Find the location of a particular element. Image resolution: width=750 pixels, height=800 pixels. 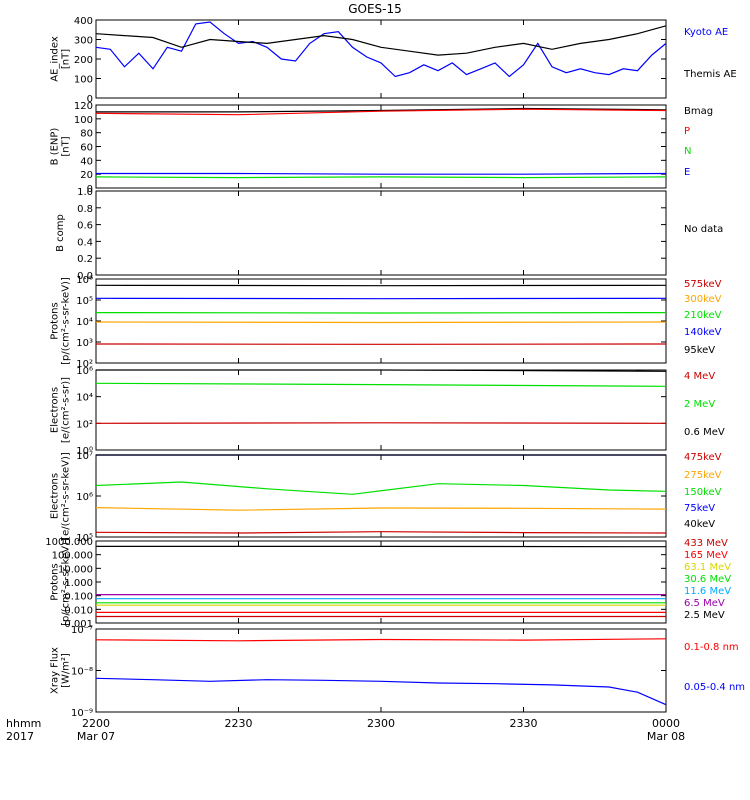

legend-label-electrons_low: 75keV is located at coordinates (699, 508).